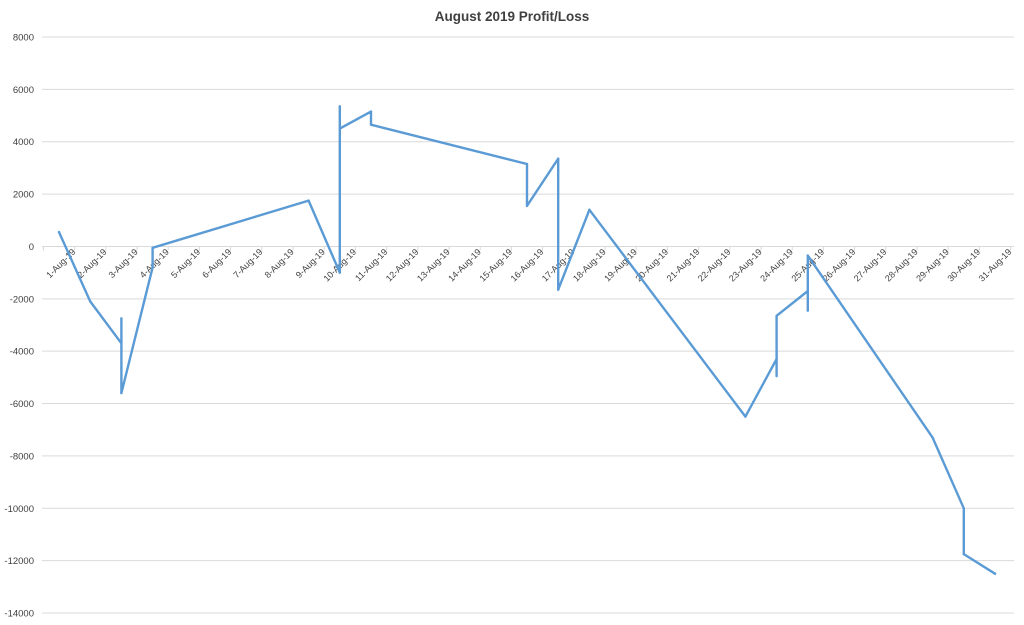 This screenshot has height=625, width=1024. Describe the element at coordinates (963, 265) in the screenshot. I see `x-tick-label-29: 30-Aug-19` at that location.